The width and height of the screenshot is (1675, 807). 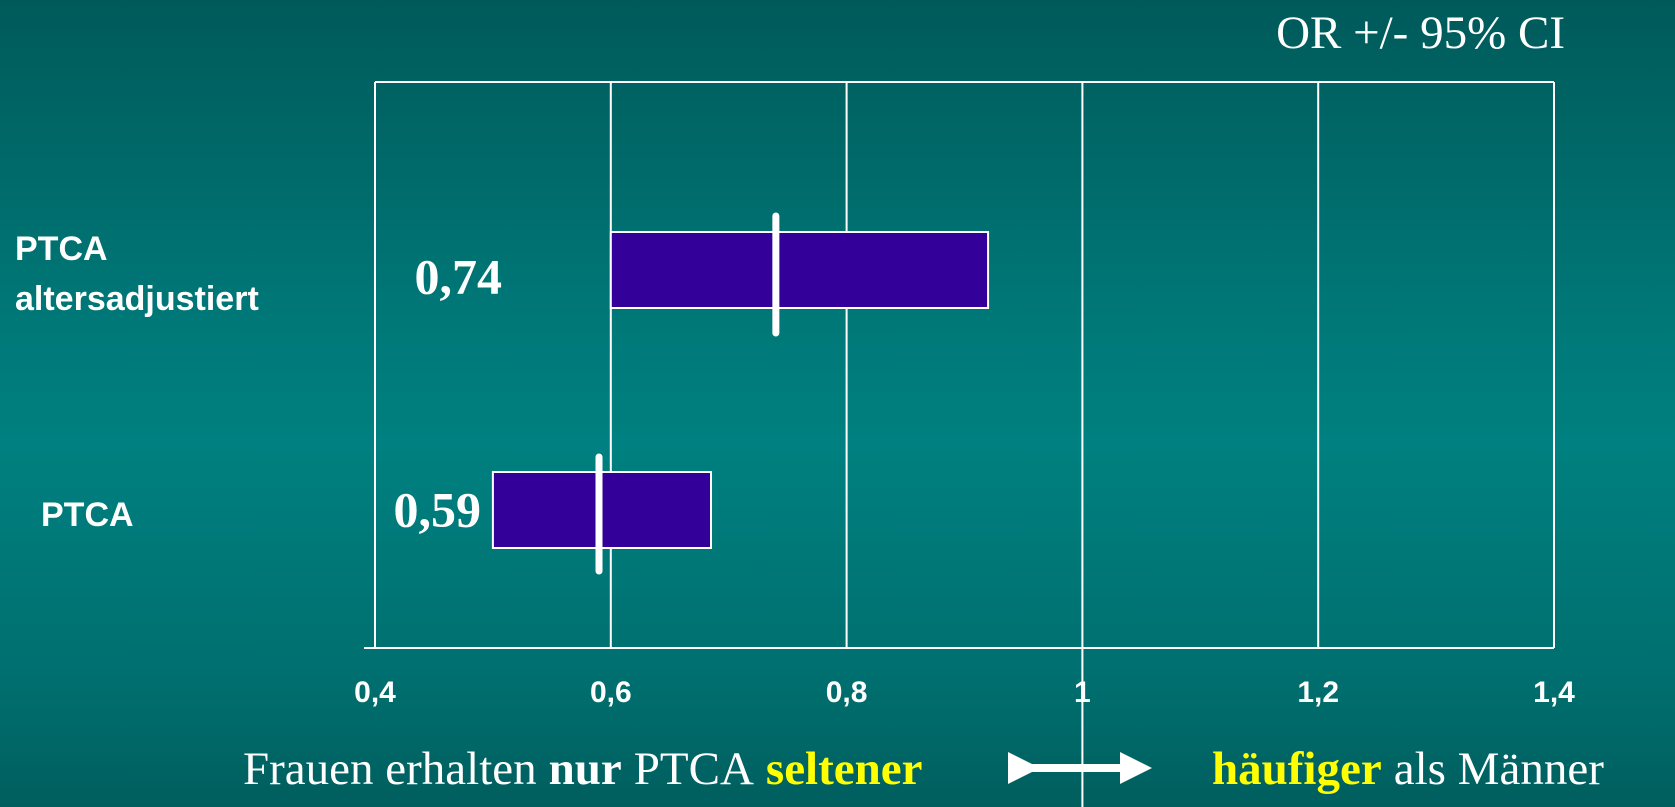 I want to click on x-tick-label: 1,2, so click(x=1318, y=692).